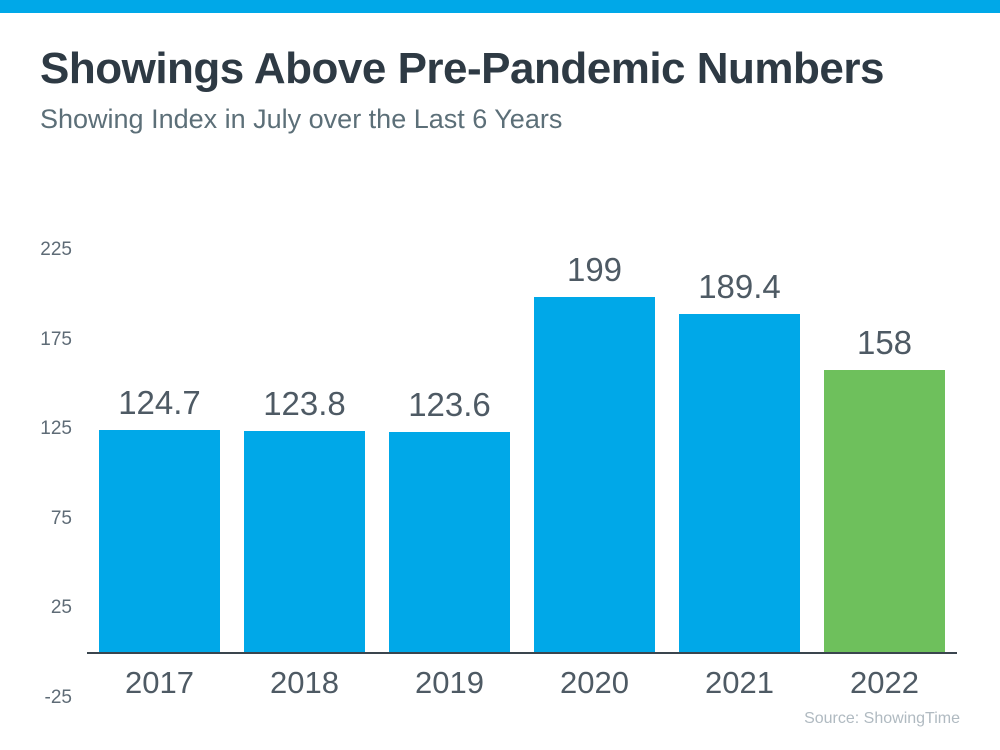 The height and width of the screenshot is (750, 1000). What do you see at coordinates (56, 339) in the screenshot?
I see `y-tick-label: 175` at bounding box center [56, 339].